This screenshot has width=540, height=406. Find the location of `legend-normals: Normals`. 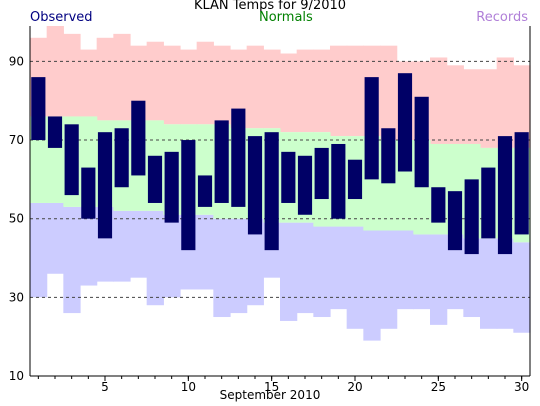

legend-normals: Normals is located at coordinates (286, 17).